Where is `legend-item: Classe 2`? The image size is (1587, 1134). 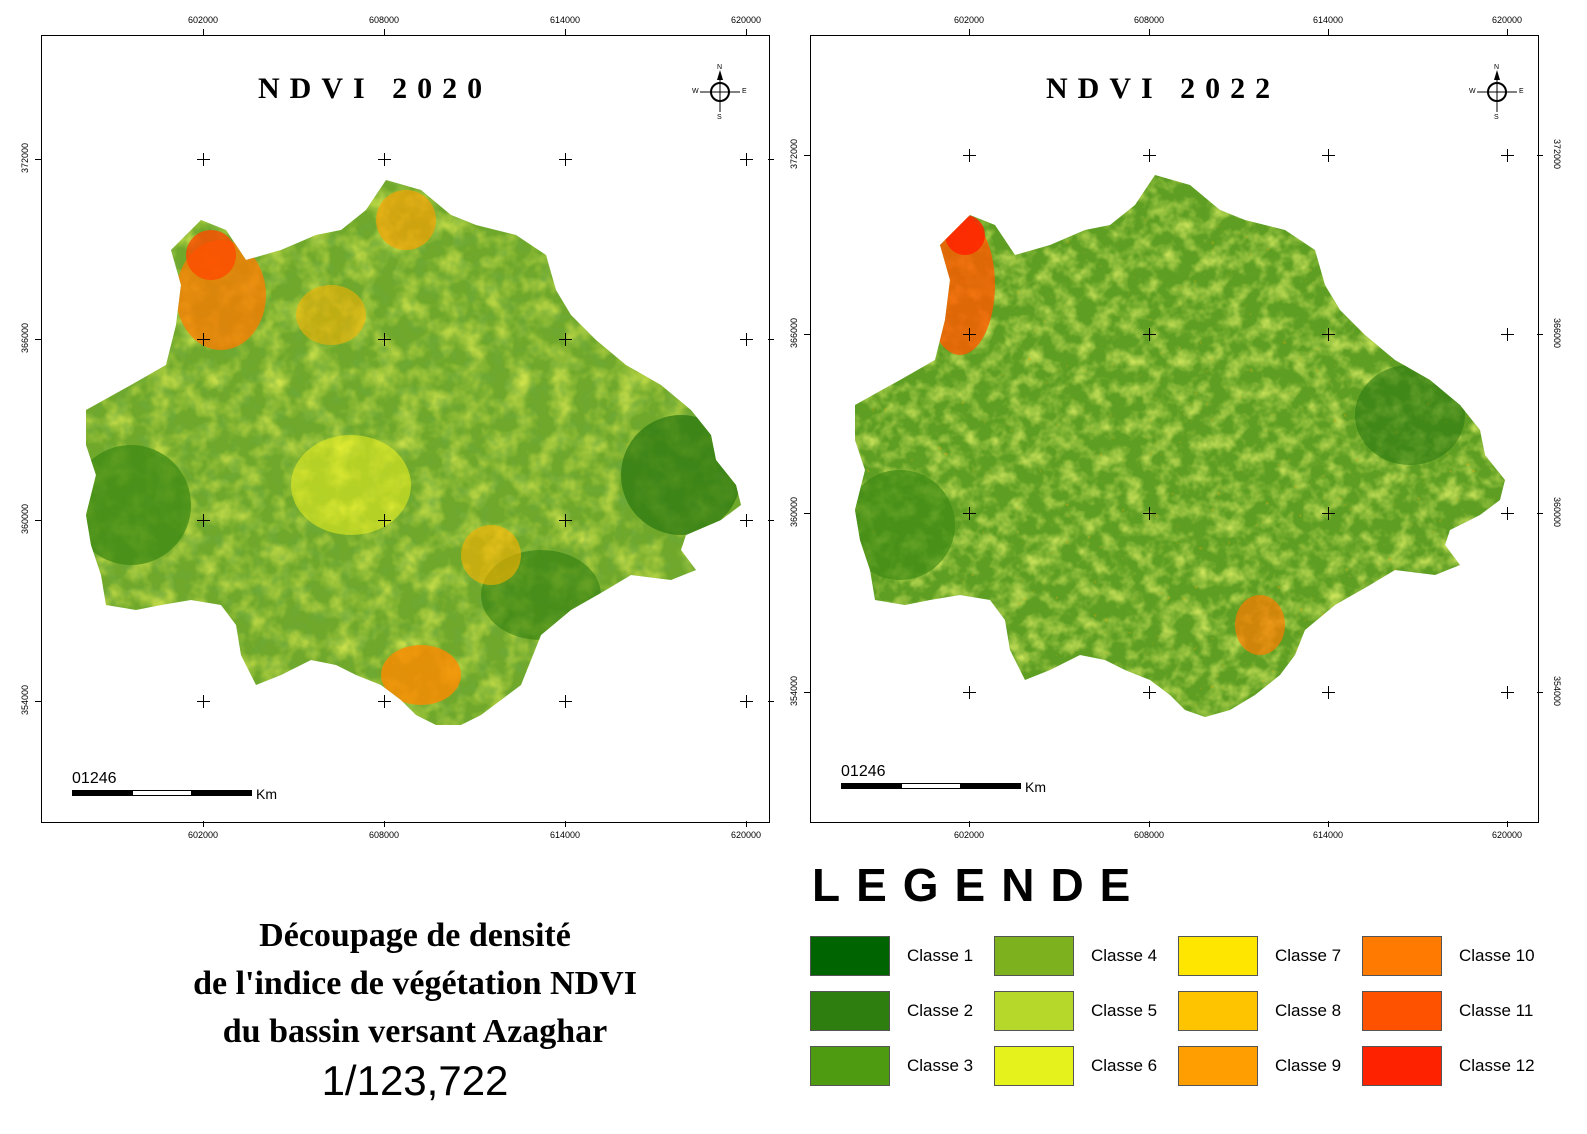
legend-item: Classe 2 is located at coordinates (945, 1013).